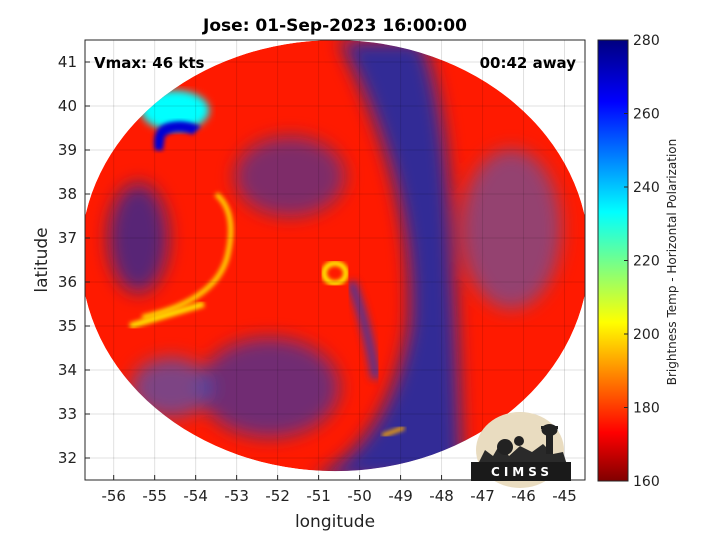 This screenshot has width=720, height=540. Describe the element at coordinates (646, 482) in the screenshot. I see `colorbar-tick-label: 160` at that location.